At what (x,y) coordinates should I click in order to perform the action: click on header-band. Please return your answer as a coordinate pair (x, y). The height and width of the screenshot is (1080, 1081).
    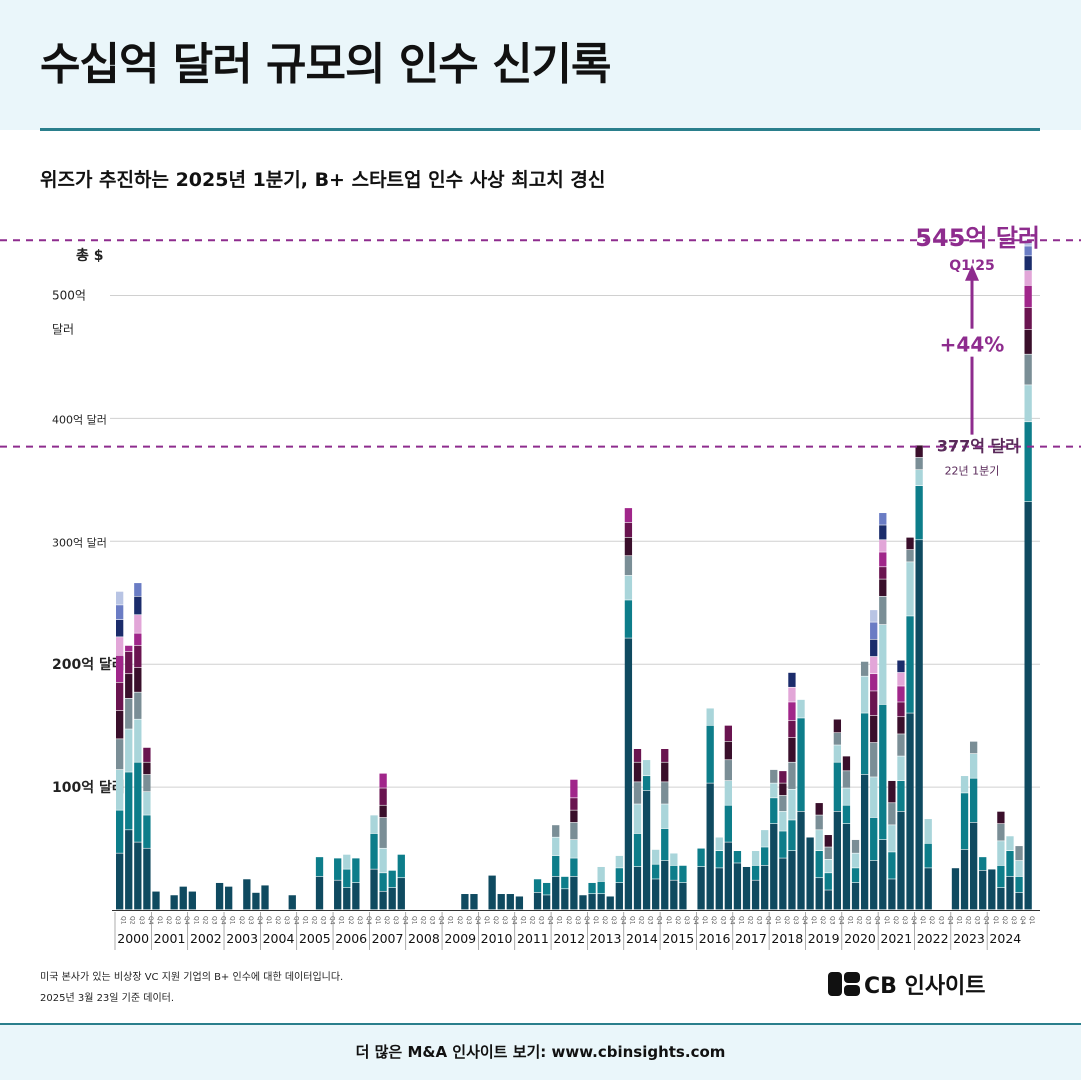
    Looking at the image, I should click on (540, 65).